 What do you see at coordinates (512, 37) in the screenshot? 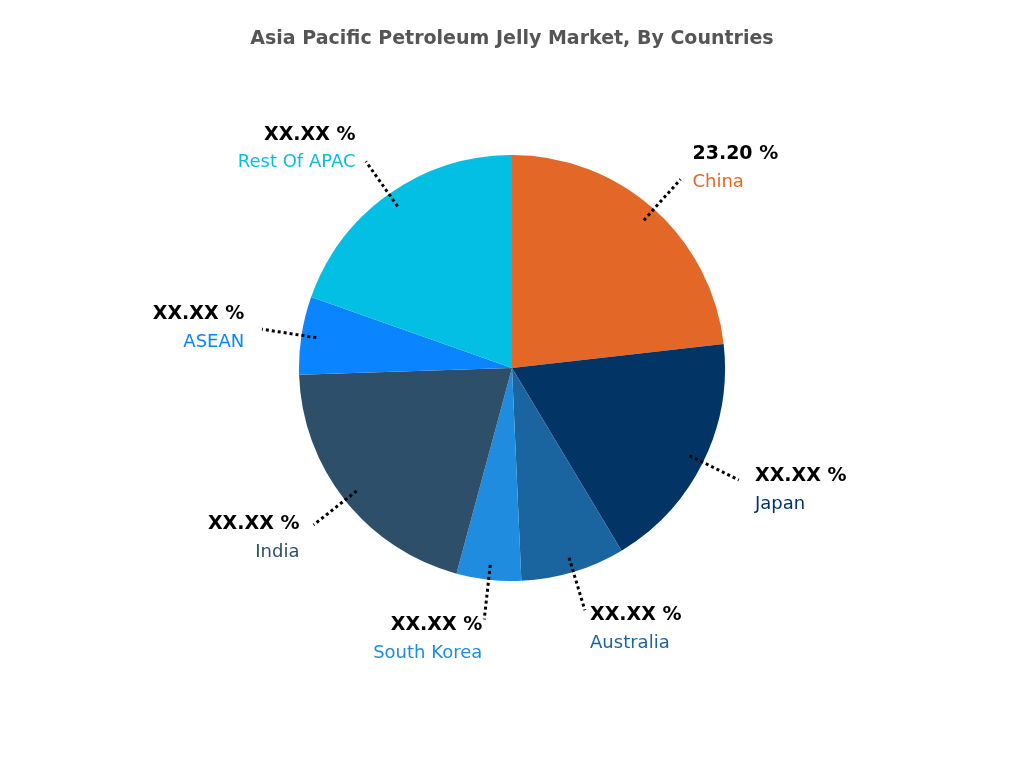
I see `chart-title: Asia Pacific Petroleum Jelly Market, By Countries` at bounding box center [512, 37].